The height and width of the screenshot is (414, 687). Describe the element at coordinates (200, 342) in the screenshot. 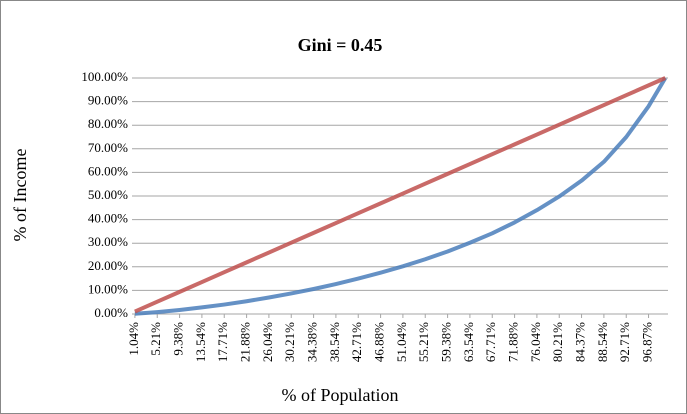

I see `x-tick-label: 13.54%` at that location.